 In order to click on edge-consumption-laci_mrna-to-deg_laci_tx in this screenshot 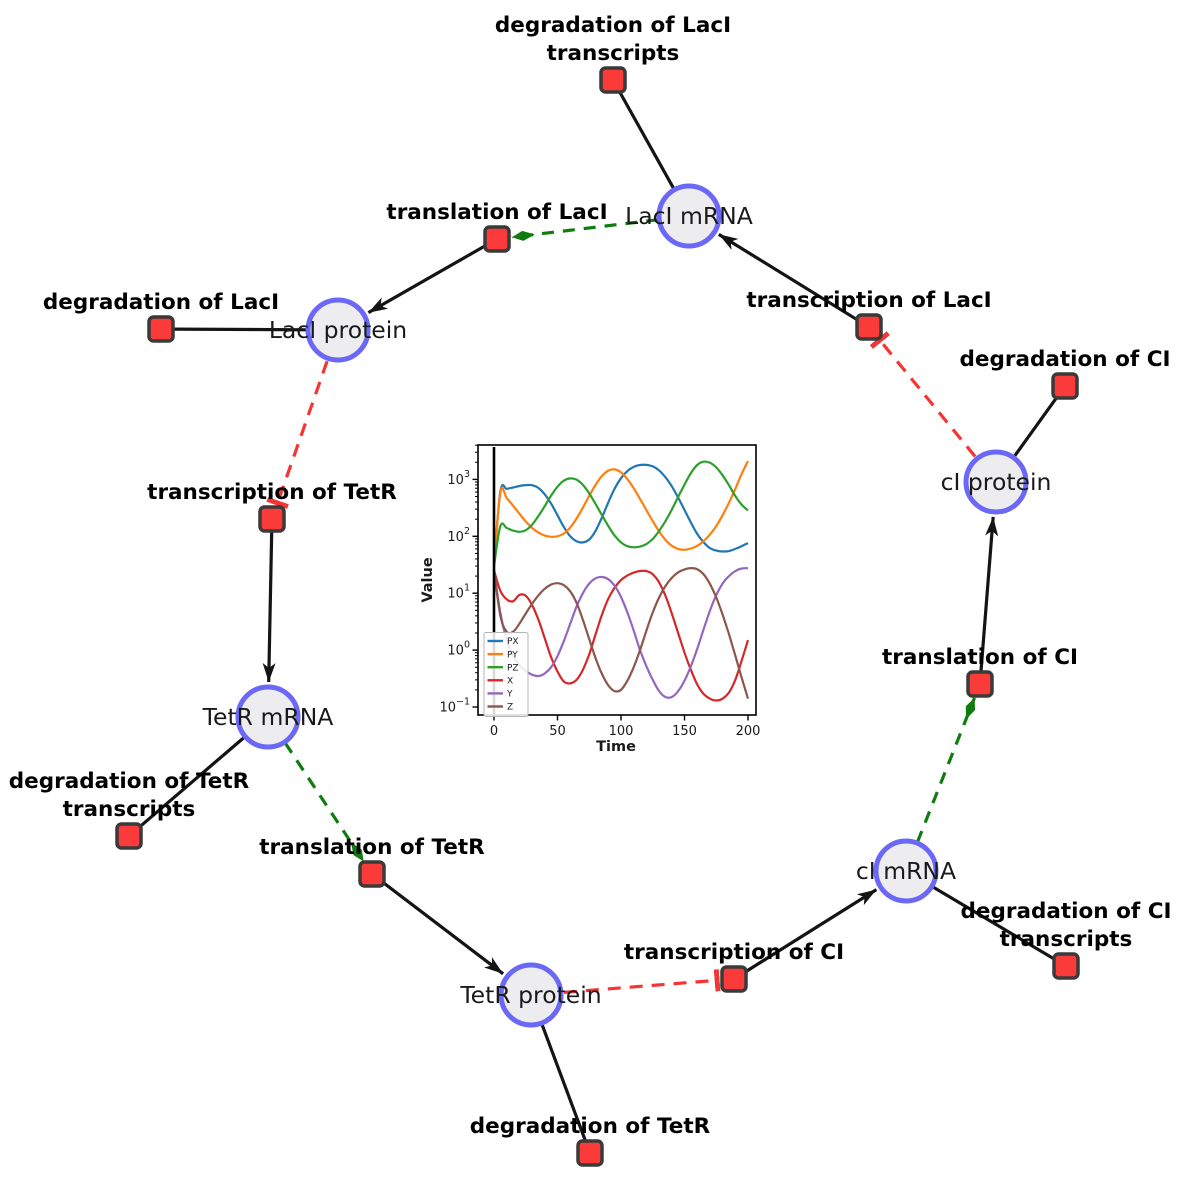, I will do `click(646, 140)`.